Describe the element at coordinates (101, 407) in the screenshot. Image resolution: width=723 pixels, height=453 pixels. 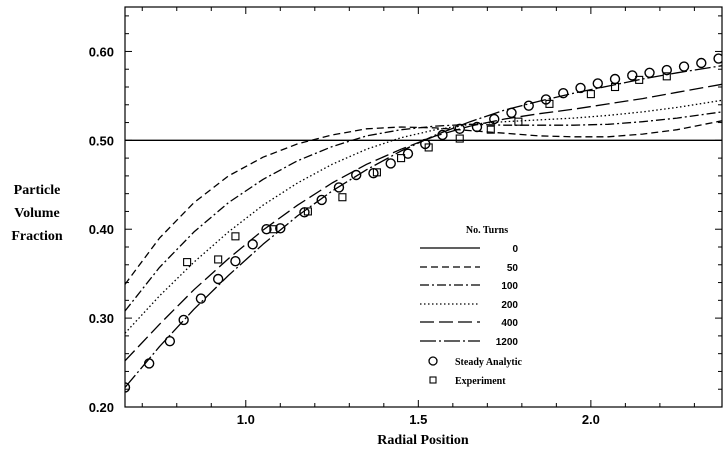
I see `y-tick-label: 0.20` at that location.